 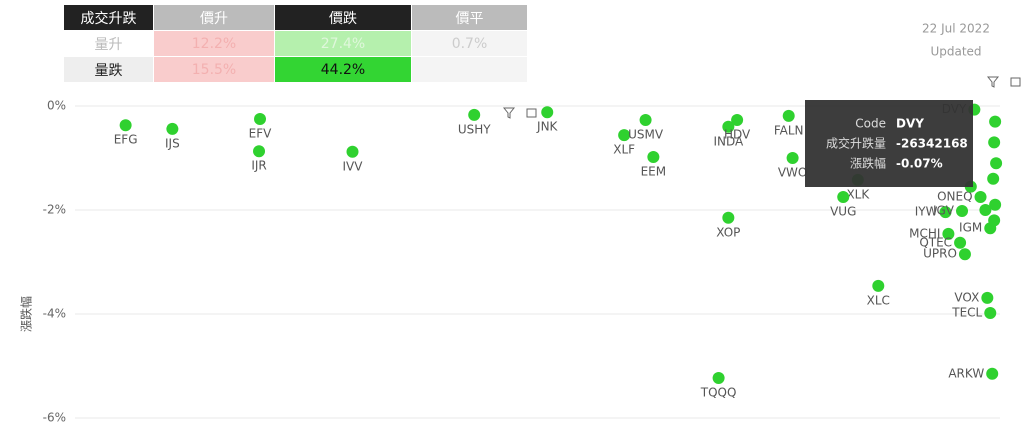 What do you see at coordinates (956, 29) in the screenshot?
I see `date: 22 Jul 2022` at bounding box center [956, 29].